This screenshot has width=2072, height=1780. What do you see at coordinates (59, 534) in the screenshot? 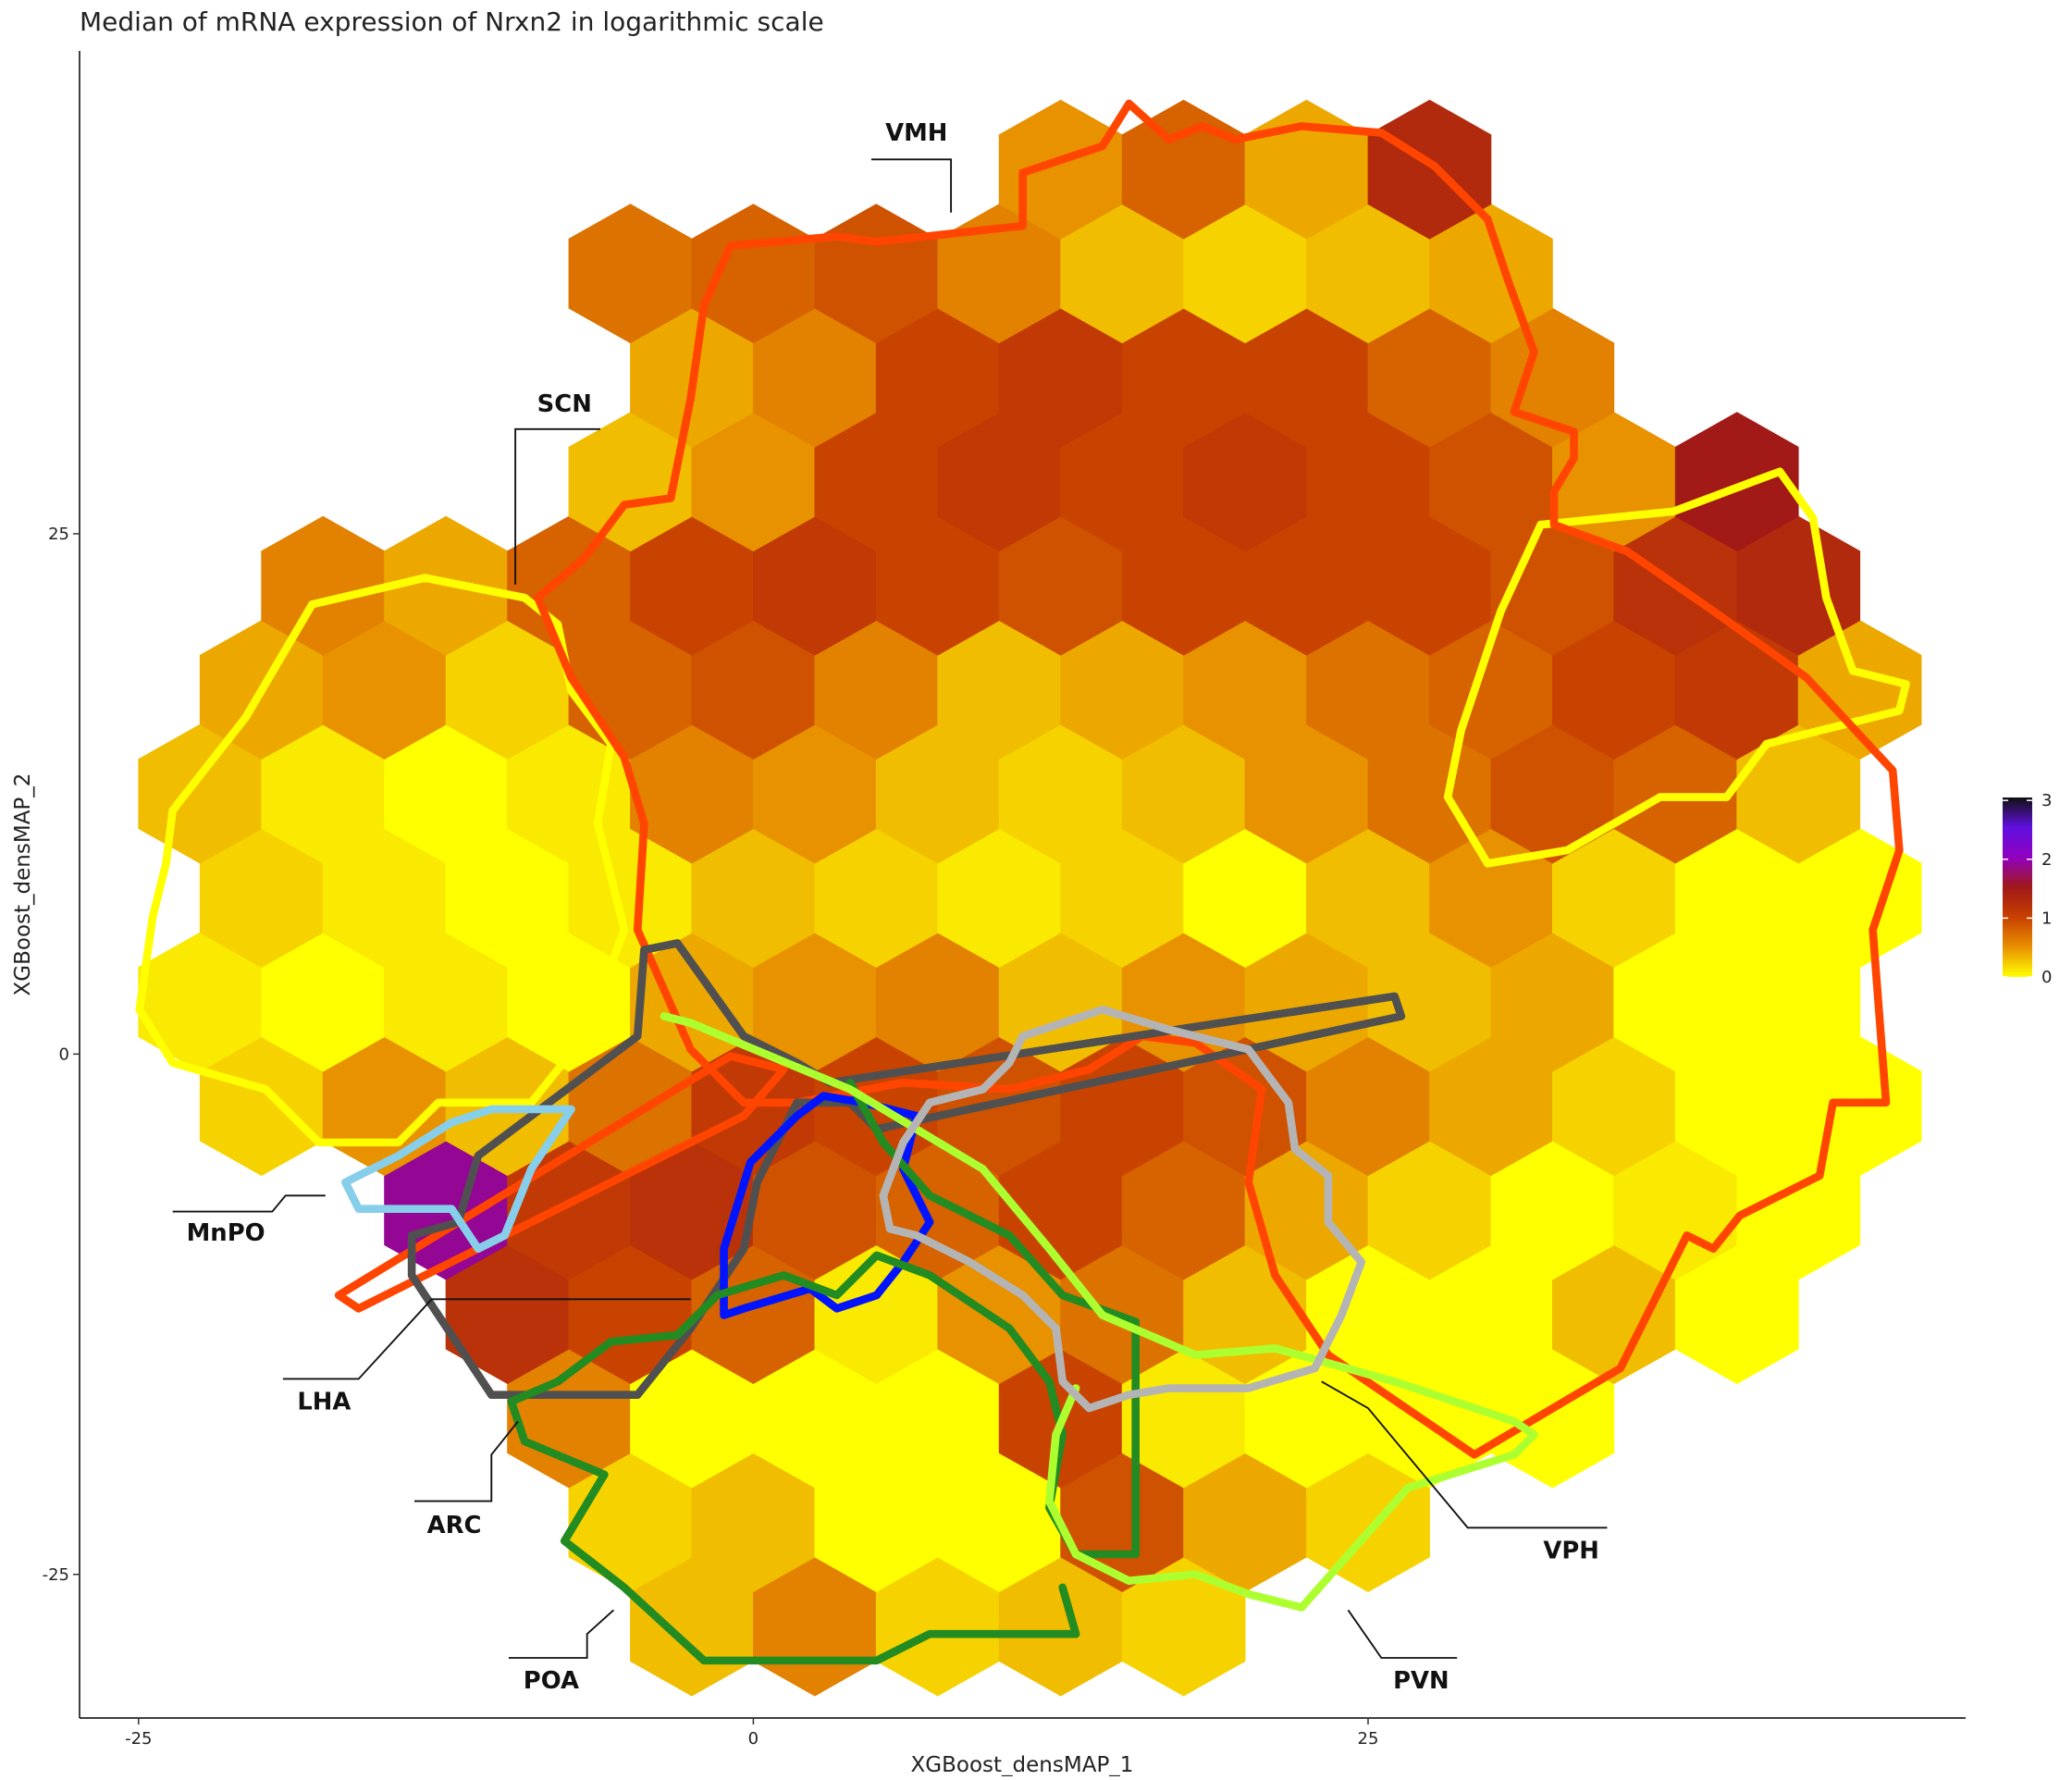
I see `y-tick-label: 25` at bounding box center [59, 534].